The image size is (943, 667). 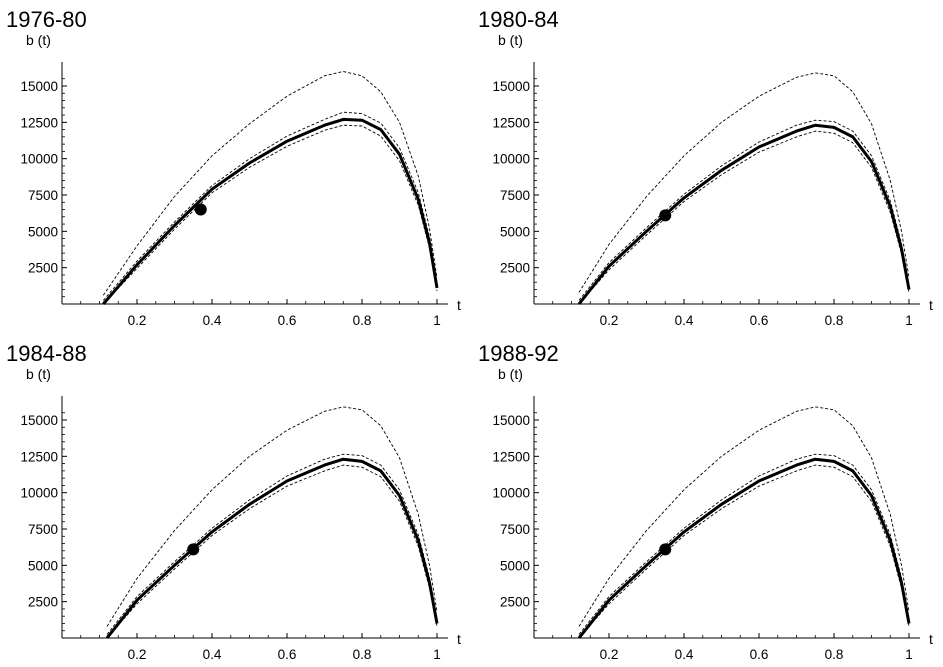 What do you see at coordinates (518, 19) in the screenshot?
I see `chart-title: 1980-84` at bounding box center [518, 19].